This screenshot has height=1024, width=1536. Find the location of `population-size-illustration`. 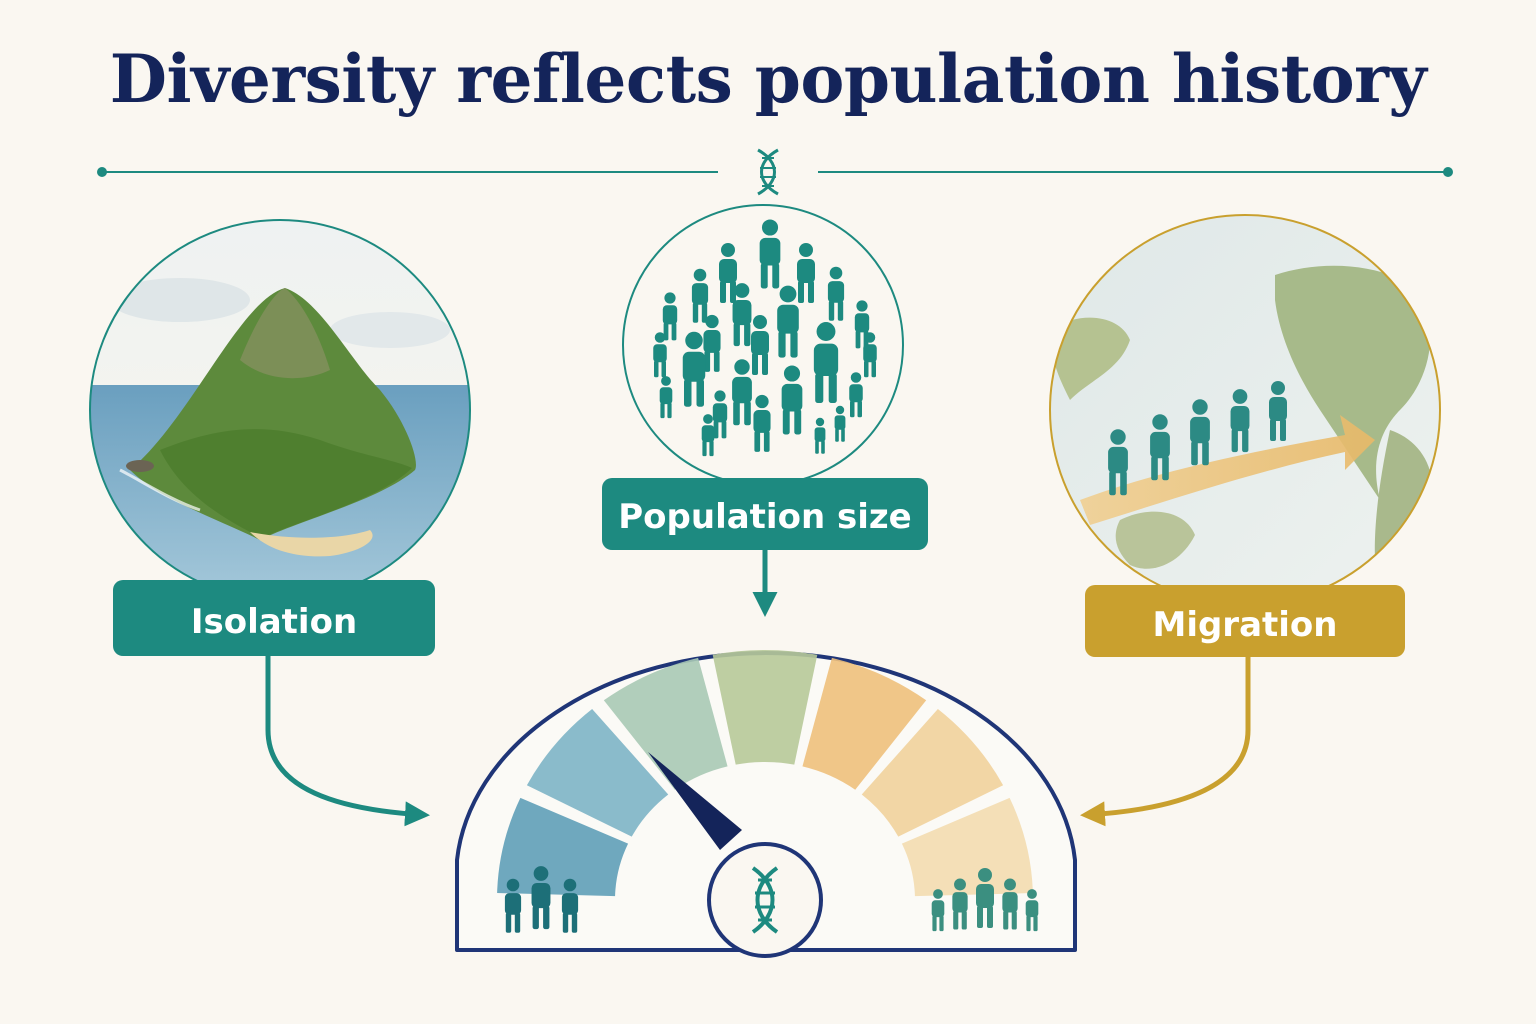

population-size-illustration is located at coordinates (763, 345).